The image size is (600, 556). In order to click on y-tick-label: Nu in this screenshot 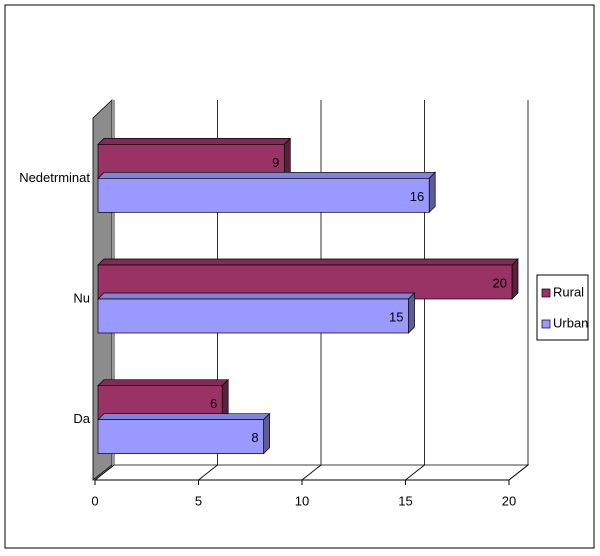, I will do `click(81, 297)`.